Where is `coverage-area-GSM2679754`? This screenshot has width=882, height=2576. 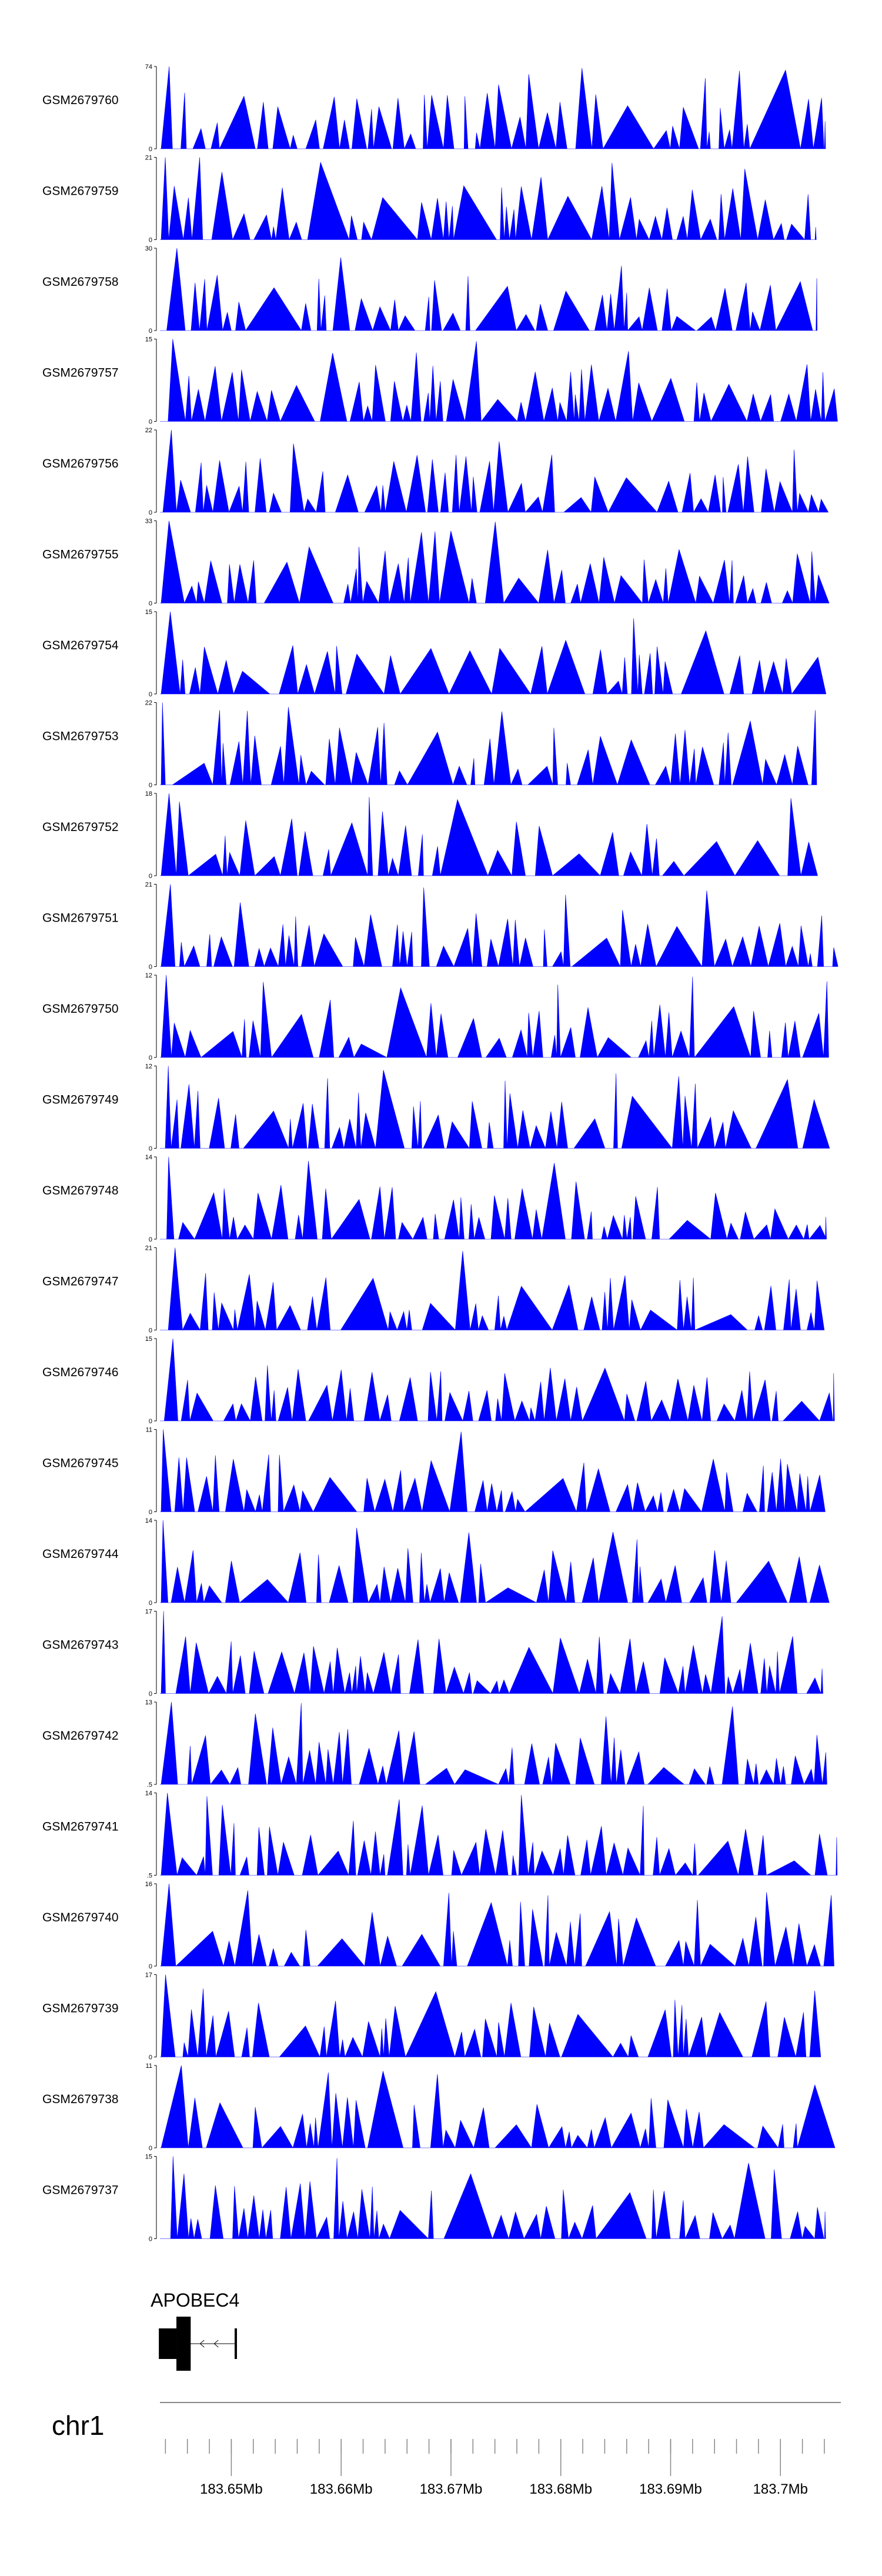
coverage-area-GSM2679754 is located at coordinates (493, 653).